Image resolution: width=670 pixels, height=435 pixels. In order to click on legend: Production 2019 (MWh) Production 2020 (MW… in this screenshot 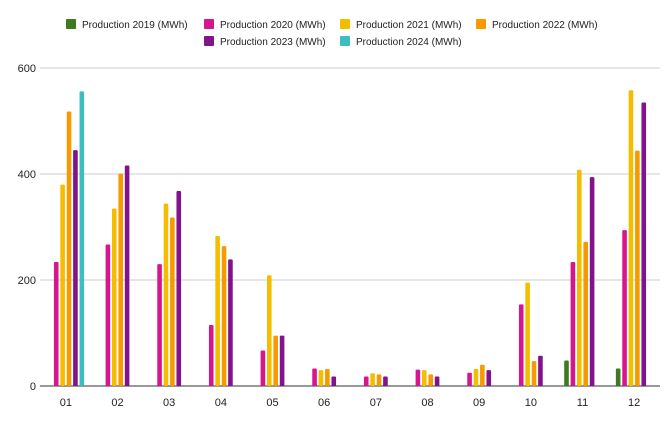, I will do `click(332, 33)`.